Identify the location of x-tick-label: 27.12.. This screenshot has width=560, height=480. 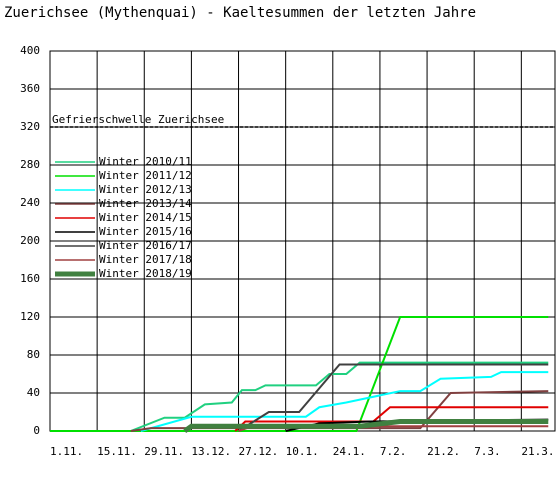
(259, 451).